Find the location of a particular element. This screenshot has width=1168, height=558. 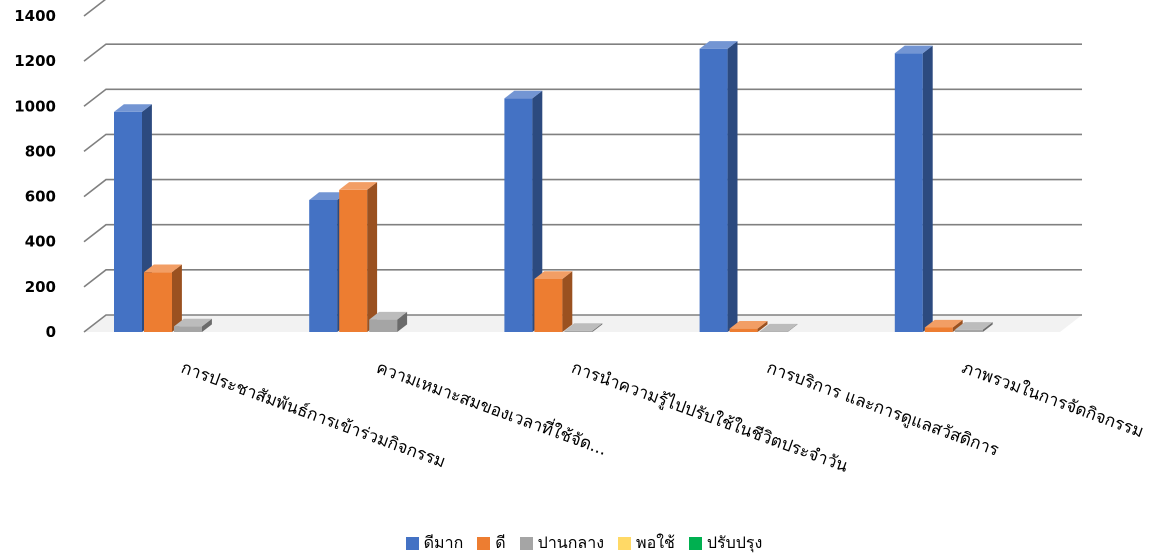

legend-item: พอใช้ is located at coordinates (646, 543).